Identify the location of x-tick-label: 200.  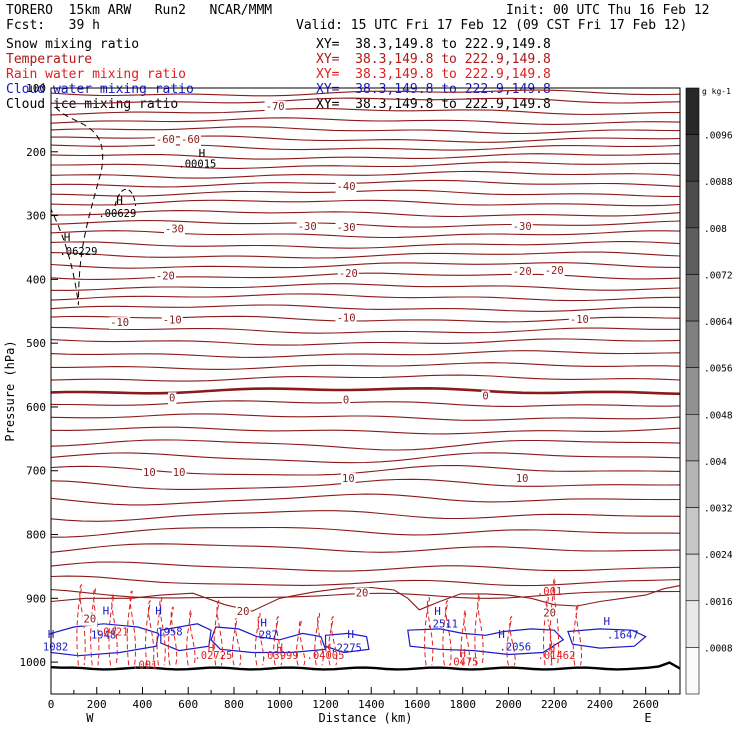
(97, 704).